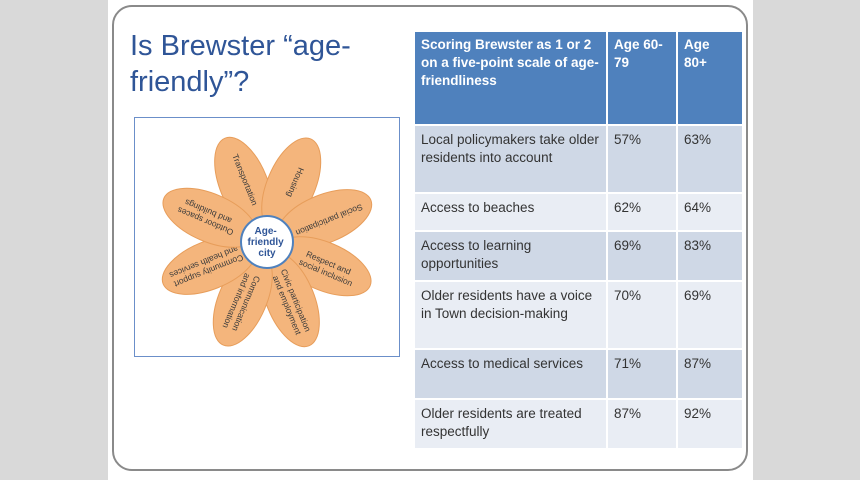 The height and width of the screenshot is (480, 860). What do you see at coordinates (511, 373) in the screenshot?
I see `row-label: Access to medical services` at bounding box center [511, 373].